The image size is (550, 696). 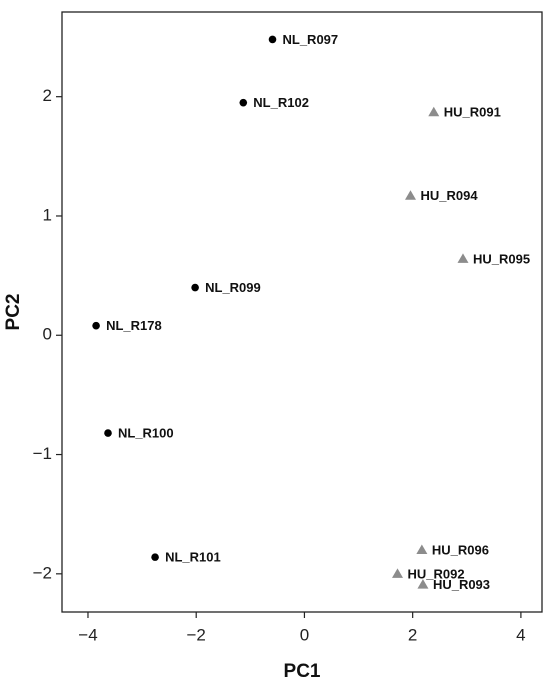 I want to click on y-tick-label: 2, so click(x=47, y=95).